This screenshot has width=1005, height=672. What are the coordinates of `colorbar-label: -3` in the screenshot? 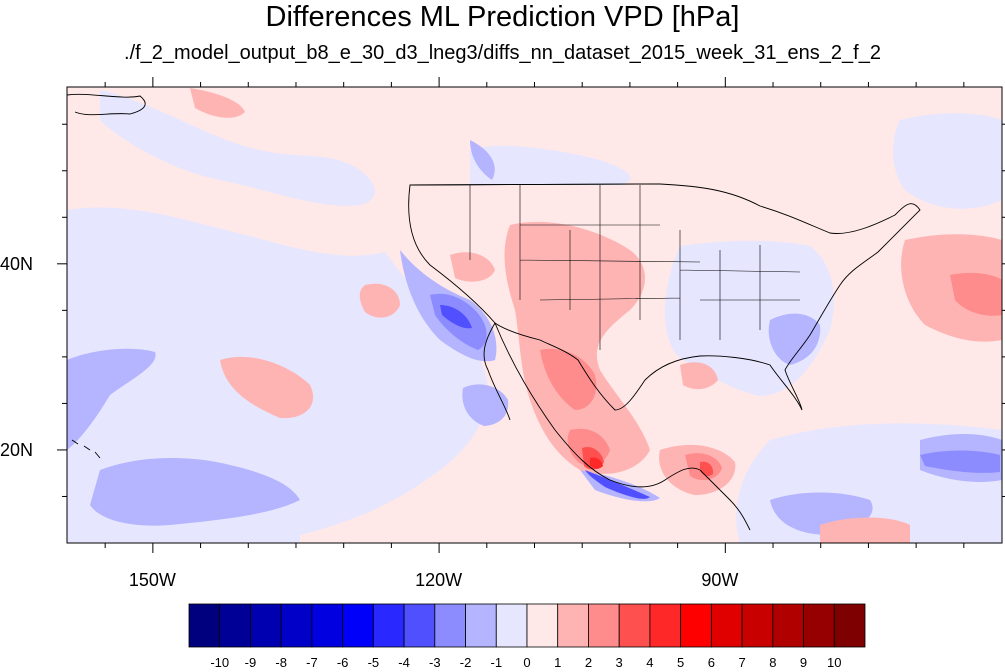 It's located at (435, 662).